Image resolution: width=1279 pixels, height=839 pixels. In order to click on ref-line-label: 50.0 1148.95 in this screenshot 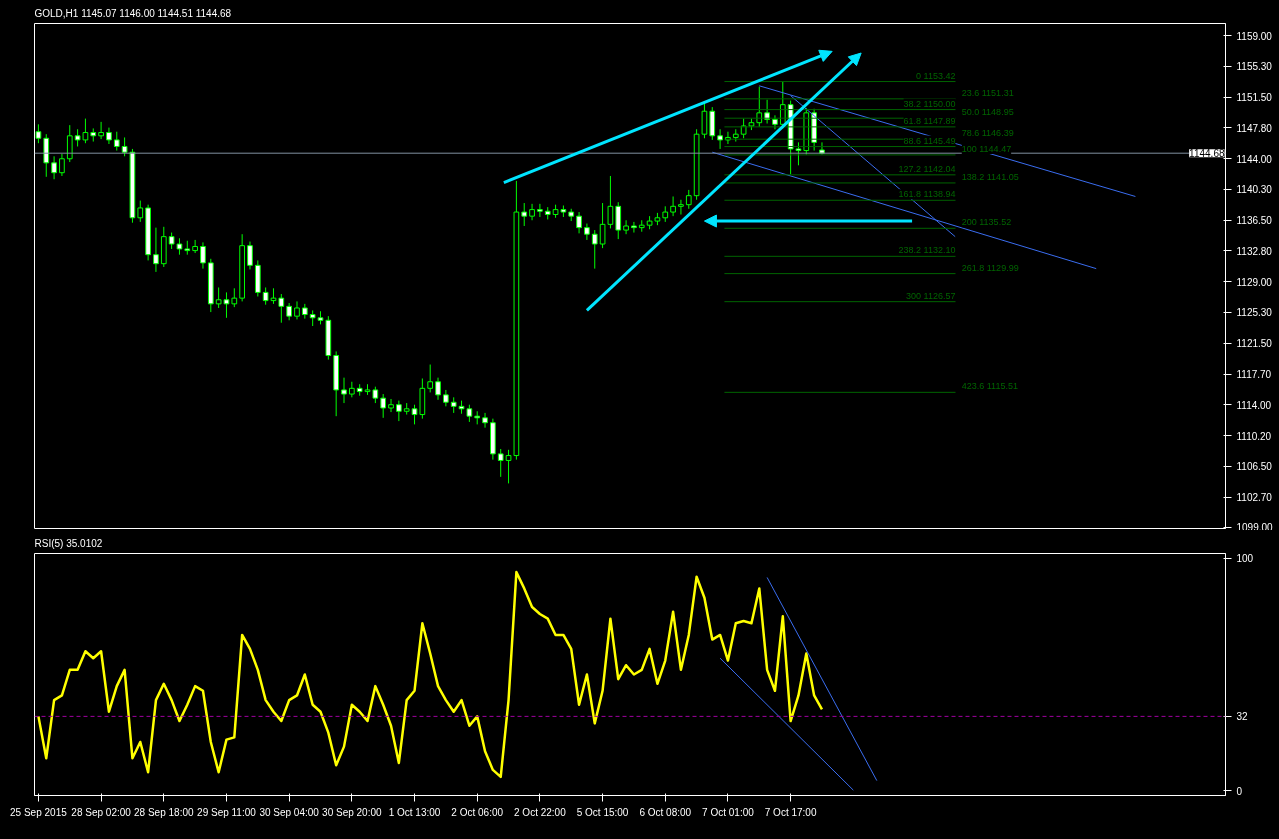, I will do `click(987, 112)`.